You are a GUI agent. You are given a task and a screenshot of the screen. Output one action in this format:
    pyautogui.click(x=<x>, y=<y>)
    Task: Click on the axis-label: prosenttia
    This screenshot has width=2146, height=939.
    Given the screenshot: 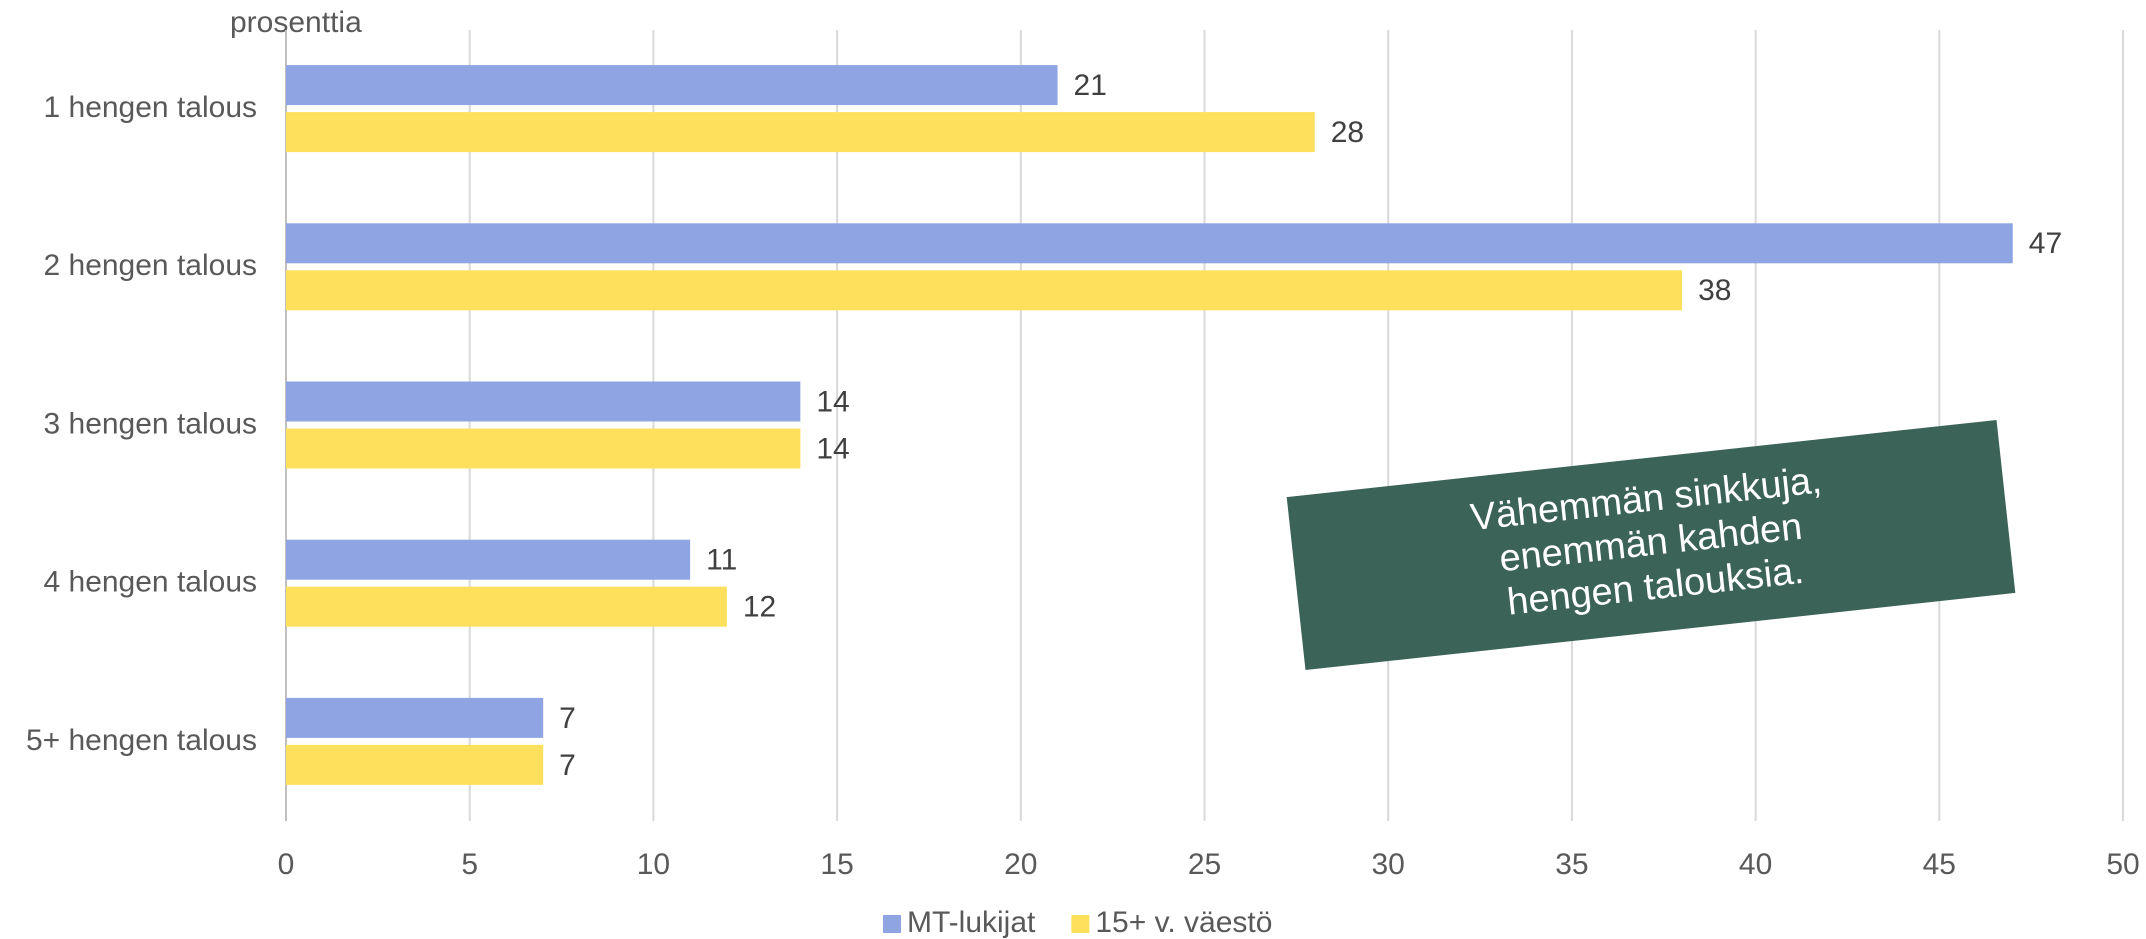 What is the action you would take?
    pyautogui.click(x=296, y=22)
    